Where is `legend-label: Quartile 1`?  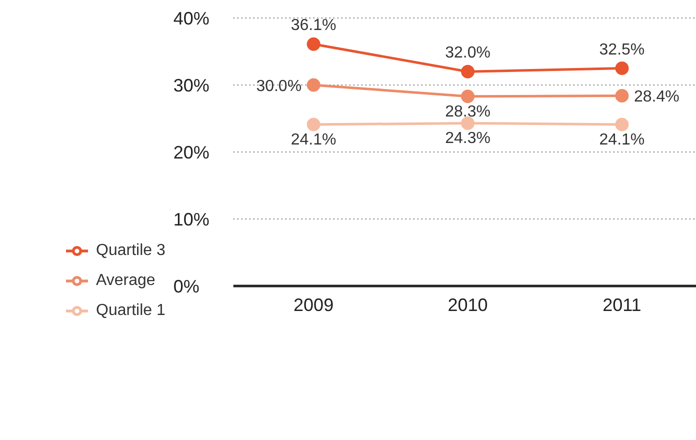 legend-label: Quartile 1 is located at coordinates (131, 310).